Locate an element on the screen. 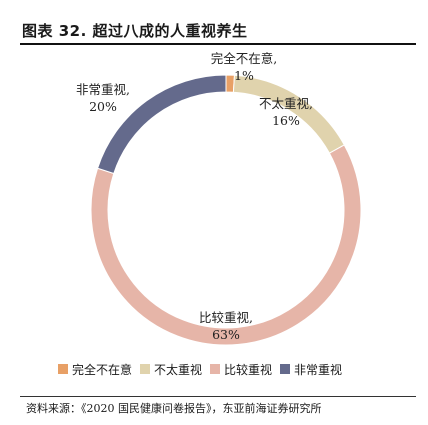 This screenshot has width=428, height=425. legend-label-3: 非常重视 is located at coordinates (318, 369).